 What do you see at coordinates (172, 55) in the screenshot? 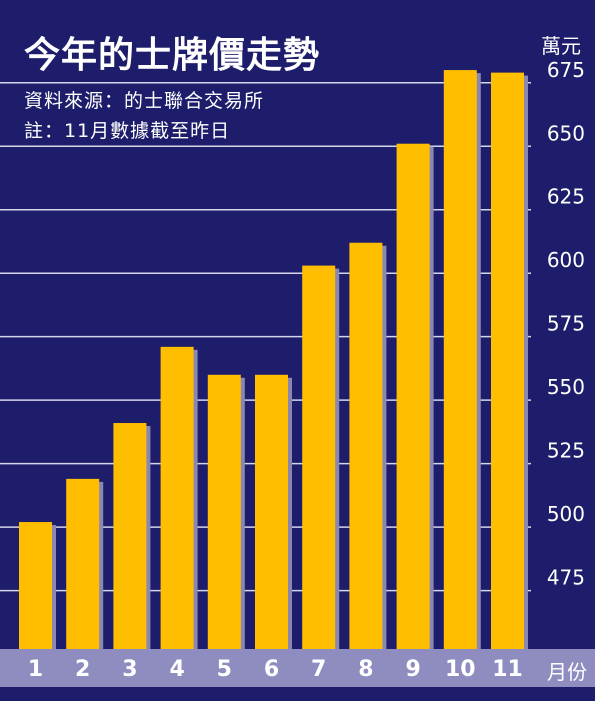
I see `chart-title: 今年的士牌價走勢` at bounding box center [172, 55].